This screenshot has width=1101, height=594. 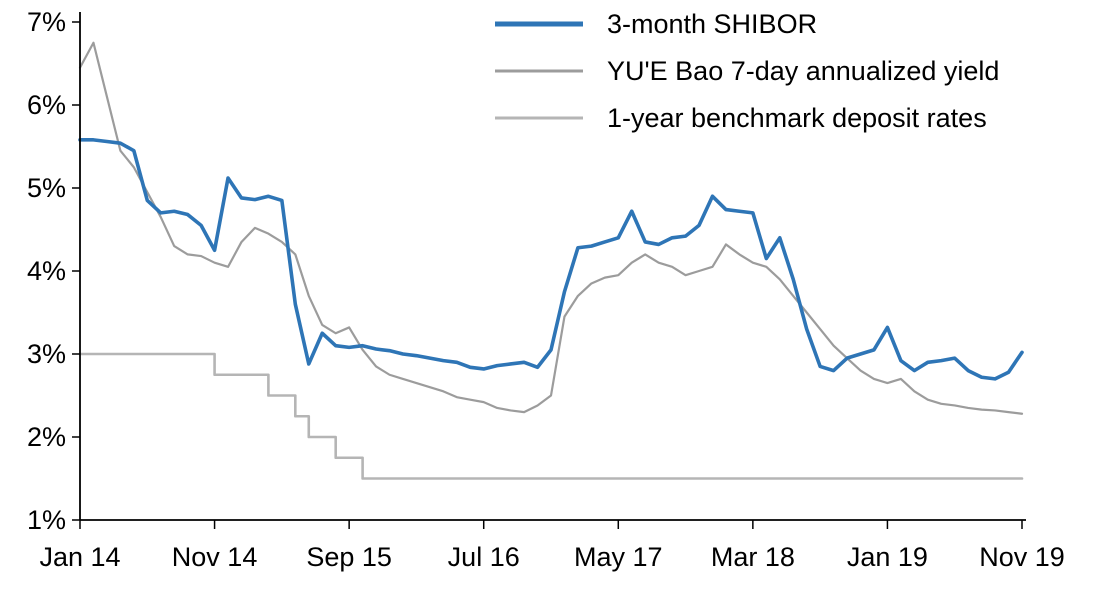 What do you see at coordinates (349, 557) in the screenshot?
I see `x-axis-label: Sep 15` at bounding box center [349, 557].